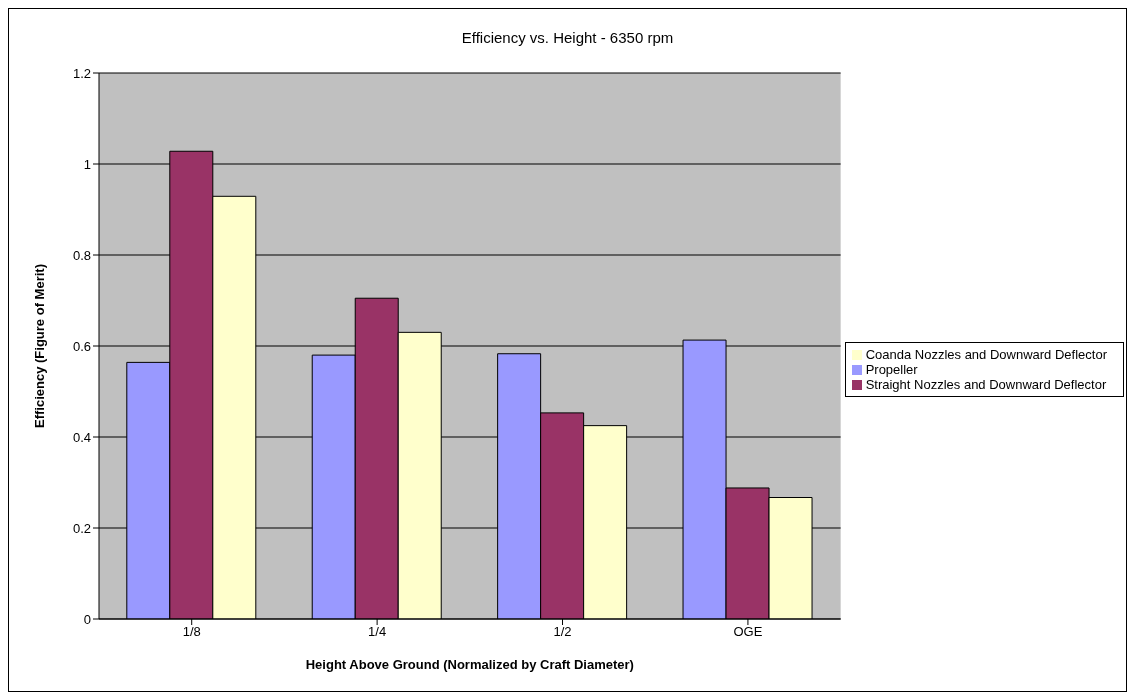 This screenshot has width=1135, height=700. Describe the element at coordinates (81, 437) in the screenshot. I see `y-tick-label: 0.4` at that location.